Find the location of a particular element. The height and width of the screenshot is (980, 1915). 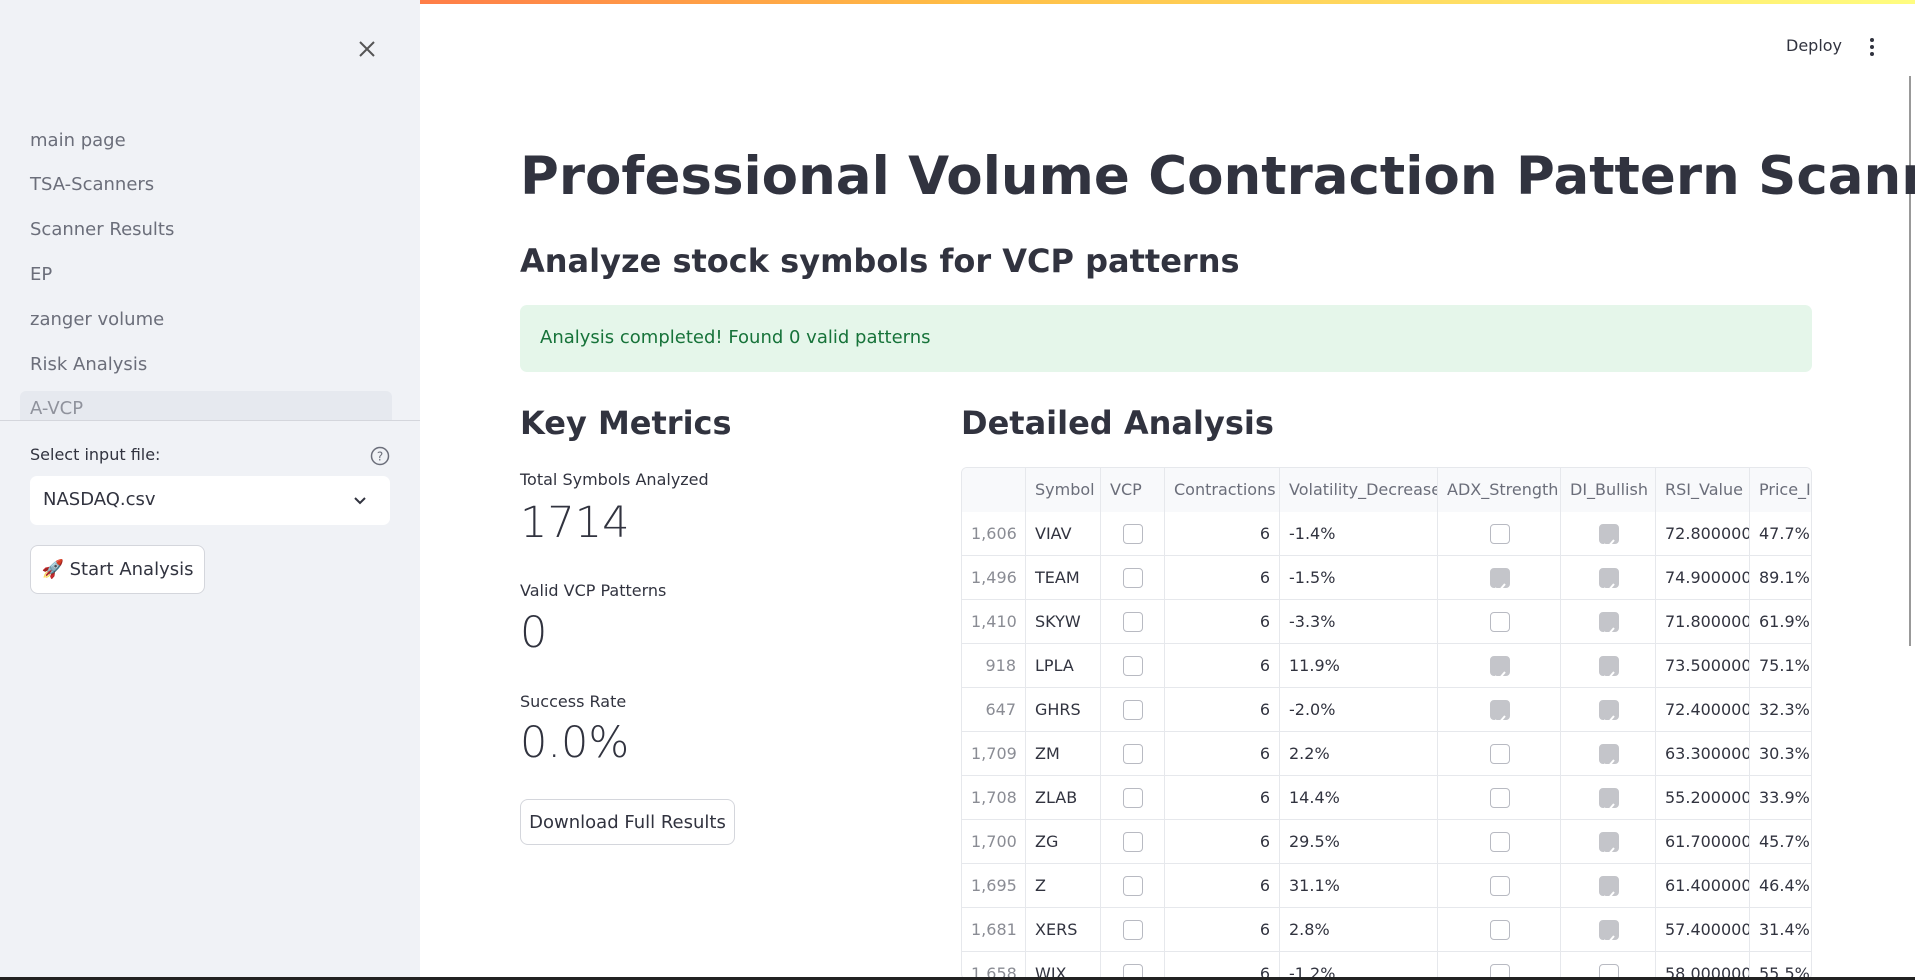

nav-item: zanger volume is located at coordinates (97, 319).